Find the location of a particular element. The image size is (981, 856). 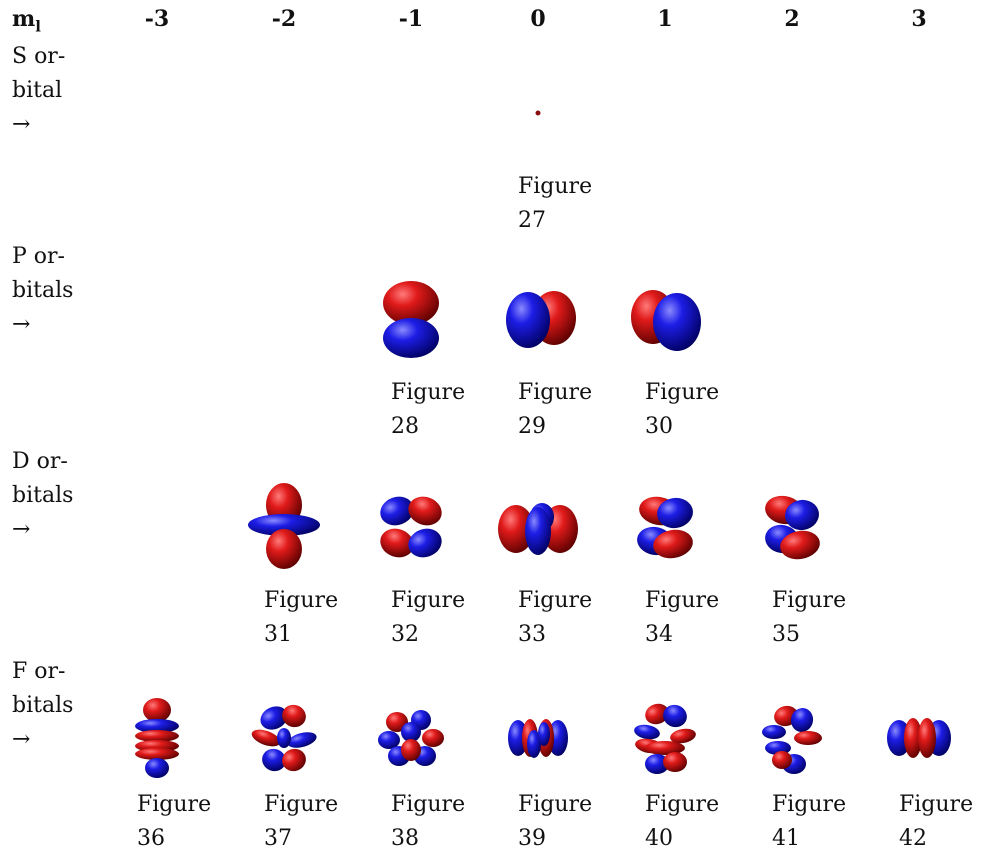

column-header: -3 is located at coordinates (157, 19).